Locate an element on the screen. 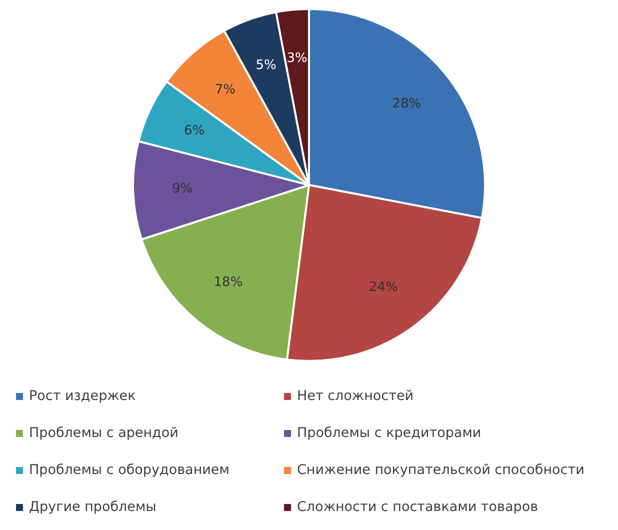 The height and width of the screenshot is (530, 618). legend-label: Снижение покупательской способности is located at coordinates (440, 470).